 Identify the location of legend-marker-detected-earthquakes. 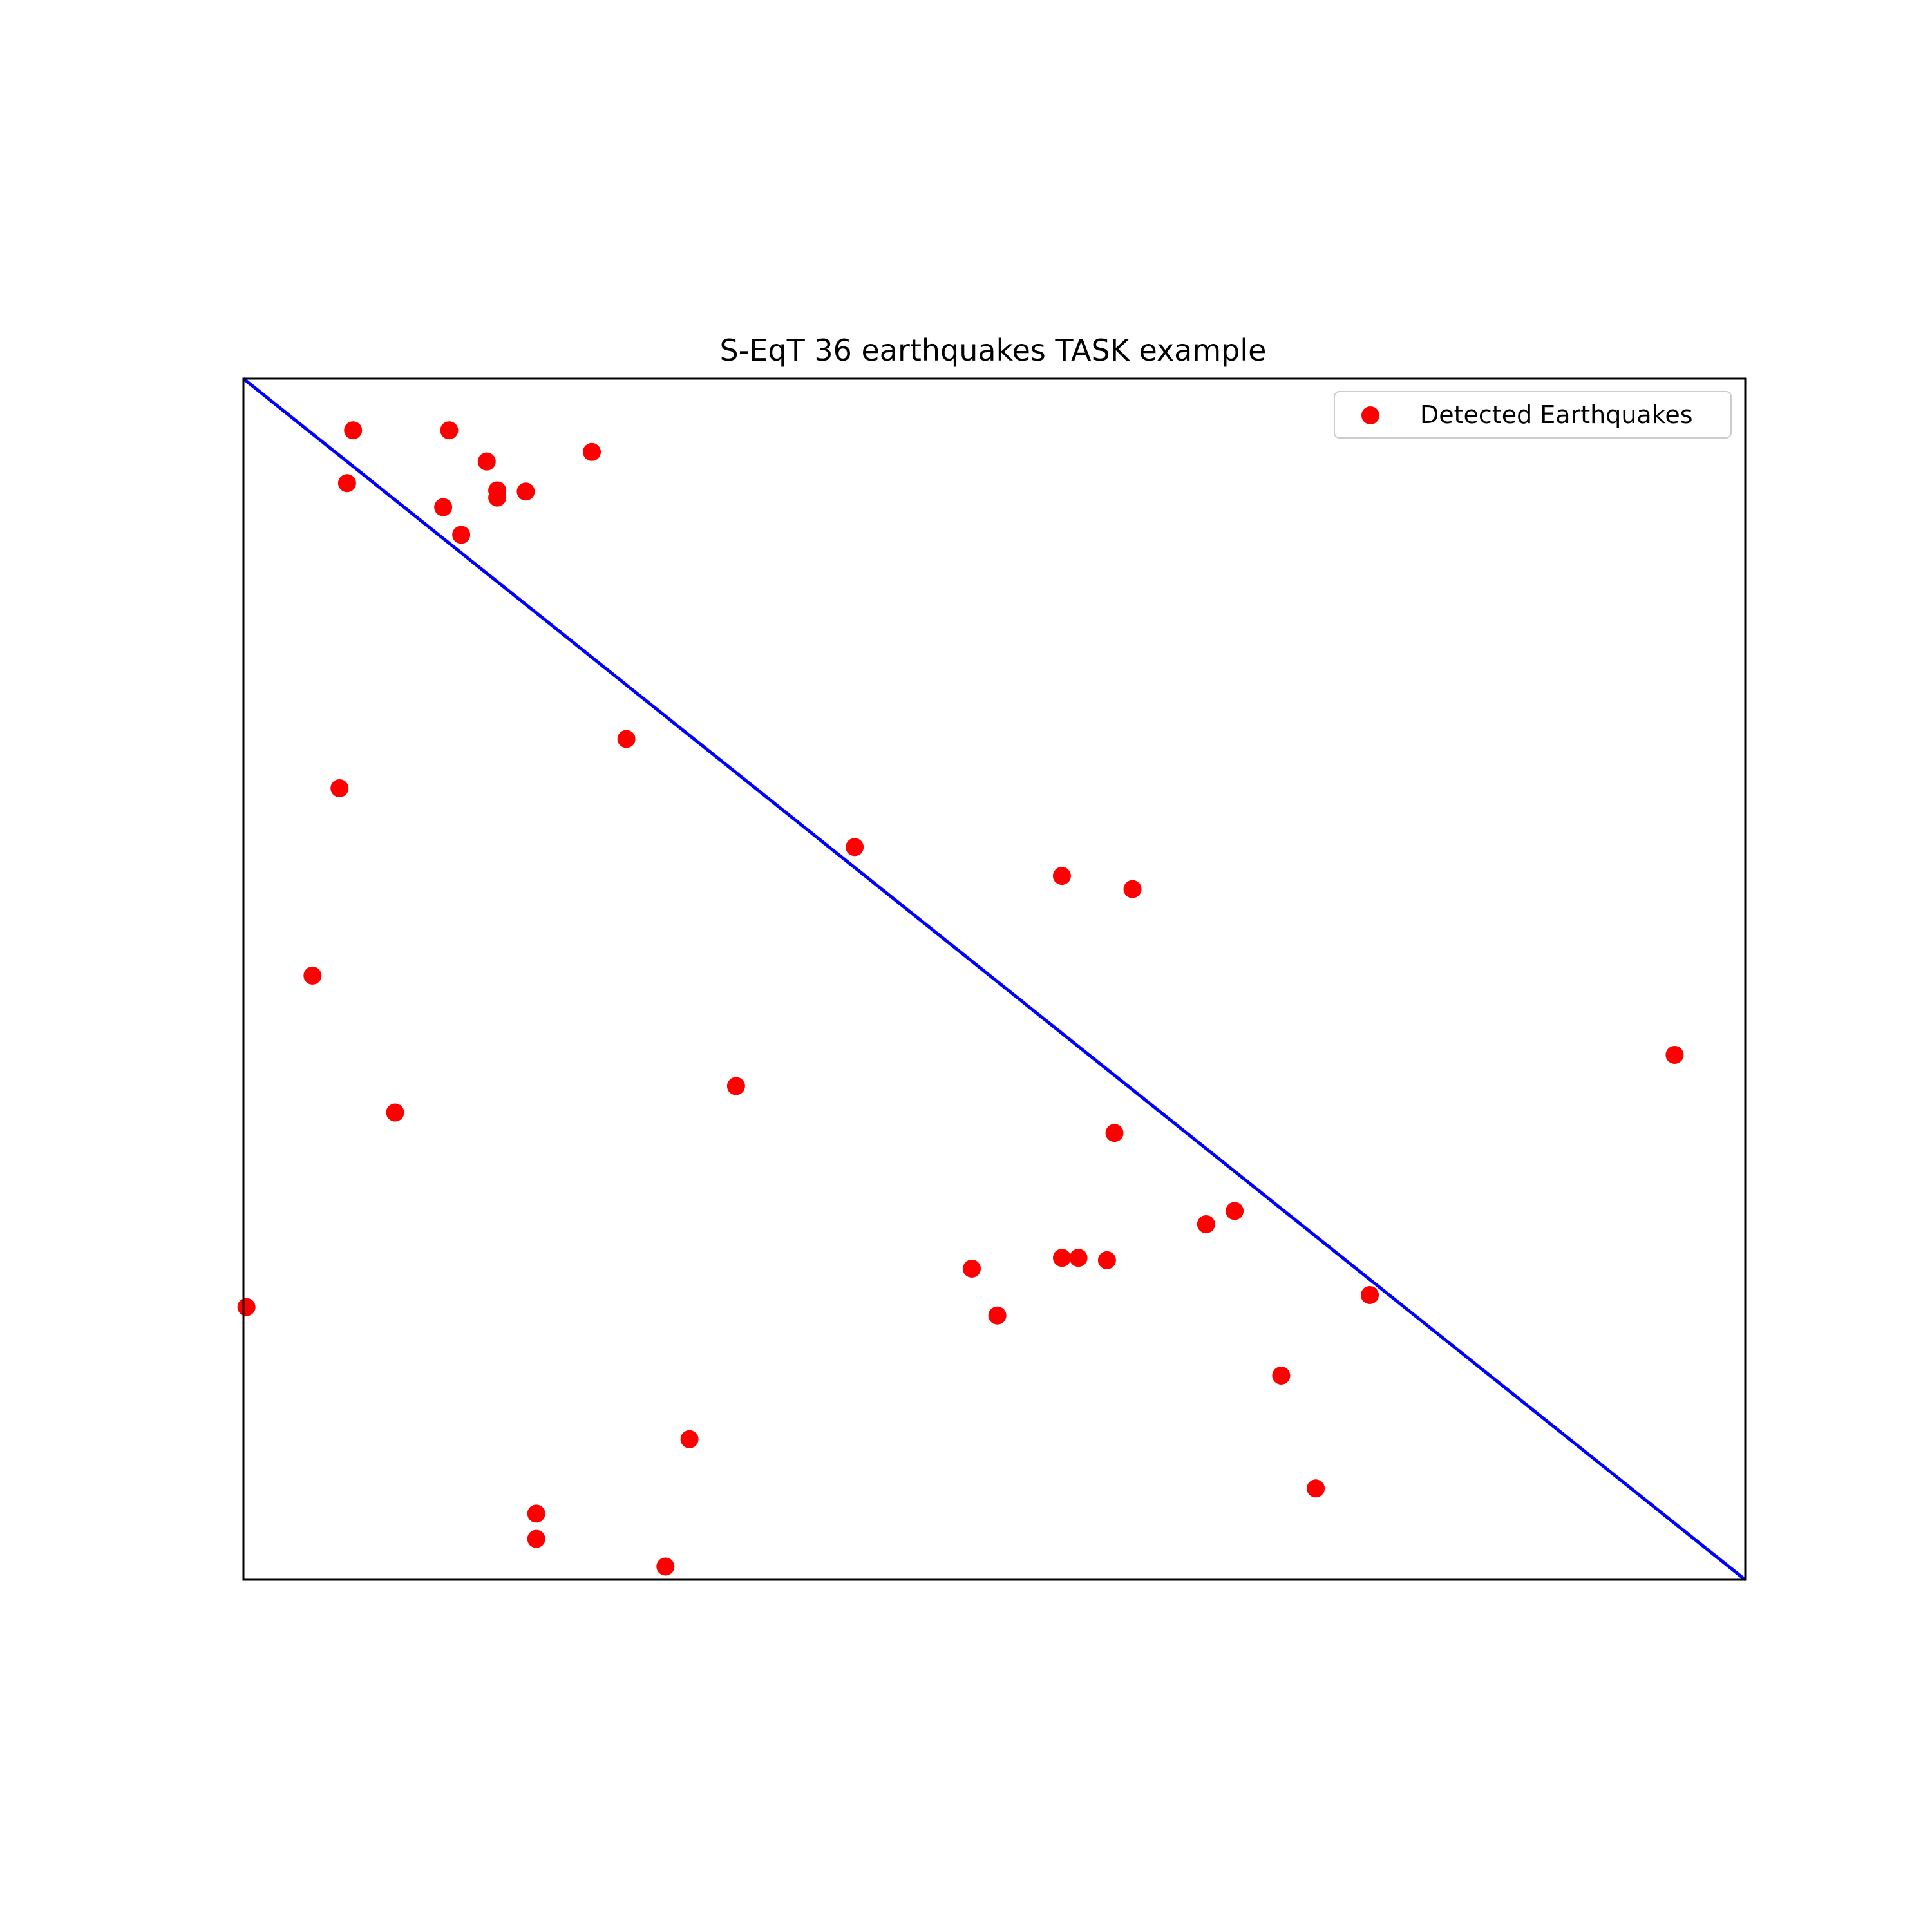
(1370, 415).